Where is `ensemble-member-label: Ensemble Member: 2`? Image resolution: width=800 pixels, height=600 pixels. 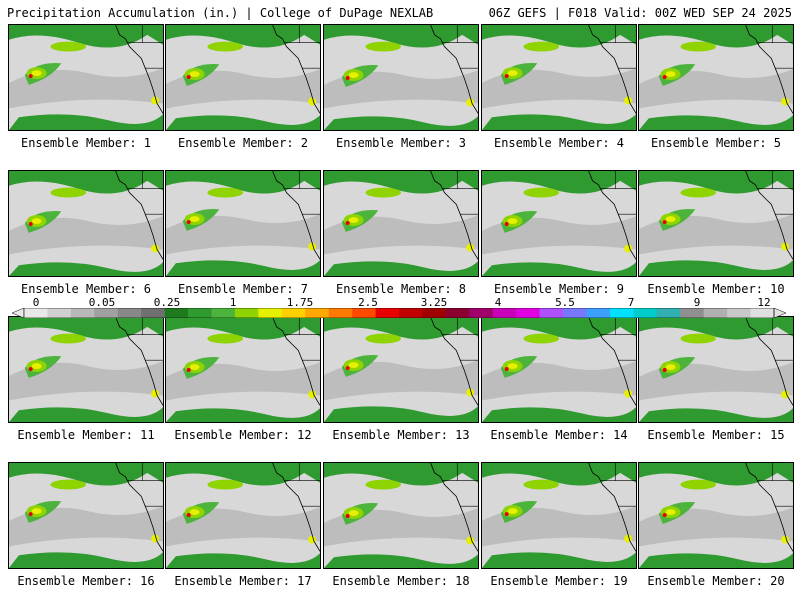
ensemble-member-label: Ensemble Member: 2 is located at coordinates (243, 143).